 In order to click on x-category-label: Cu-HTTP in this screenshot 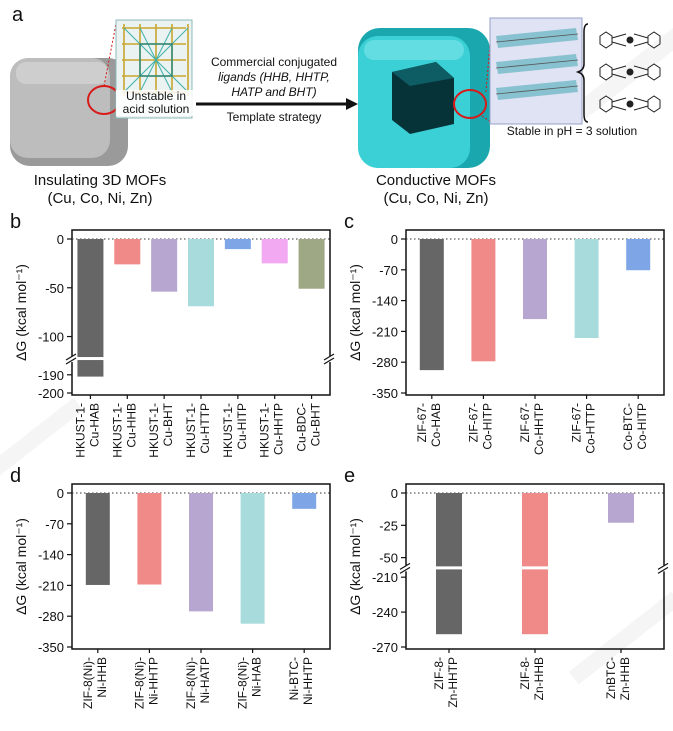, I will do `click(205, 428)`.